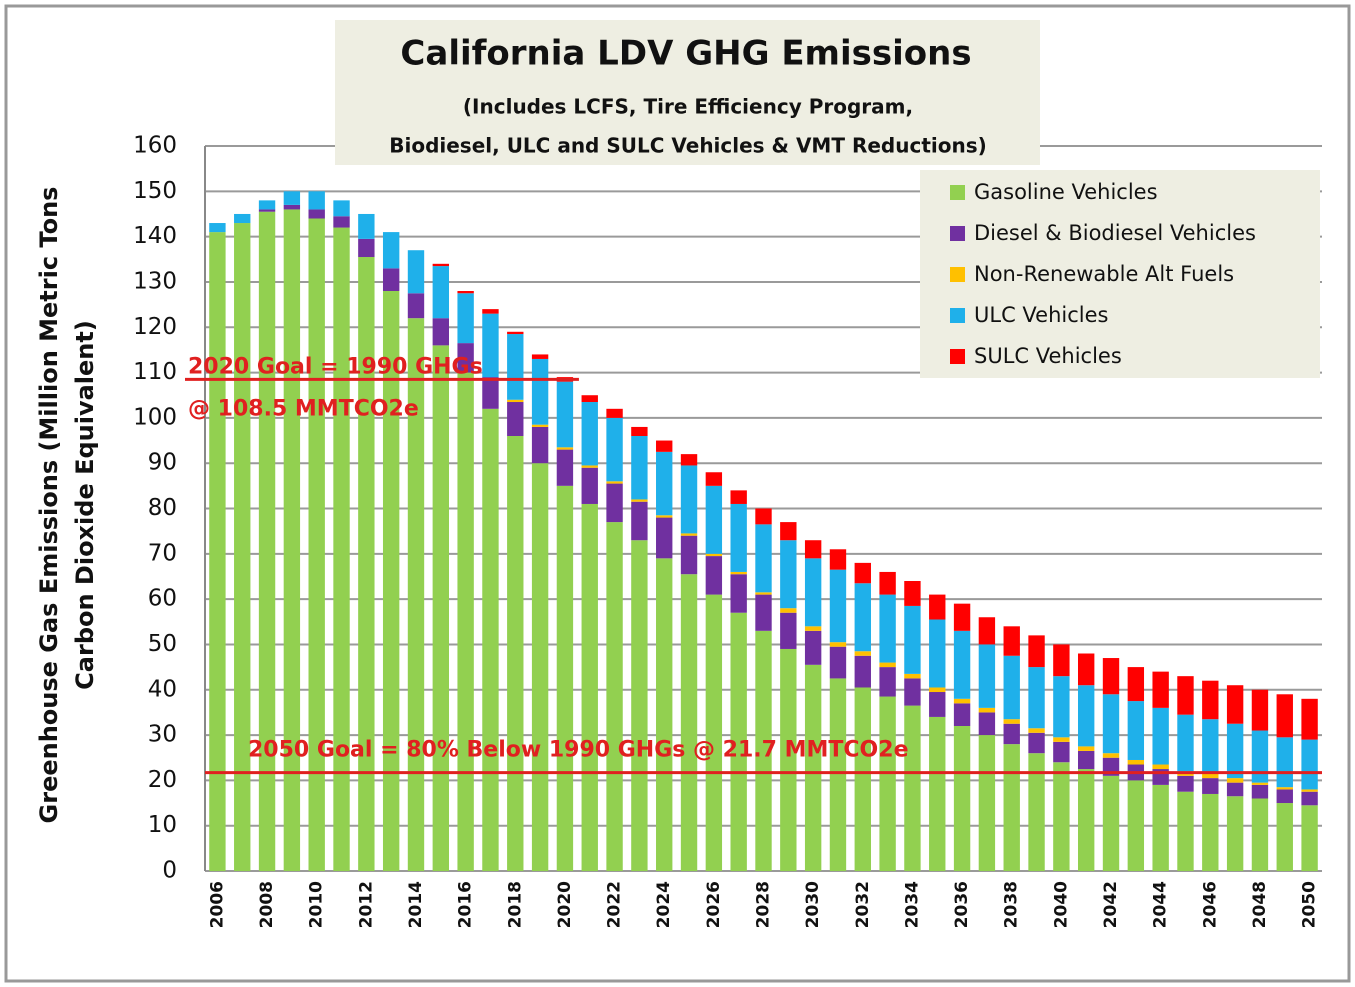  Describe the element at coordinates (565, 904) in the screenshot. I see `x-tick-label: 2020` at that location.